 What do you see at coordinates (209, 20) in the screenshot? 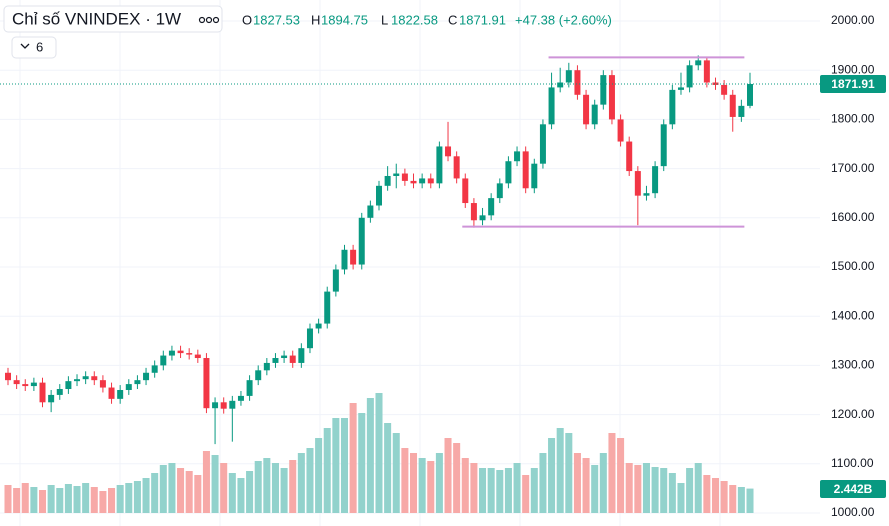
I see `more-icon` at bounding box center [209, 20].